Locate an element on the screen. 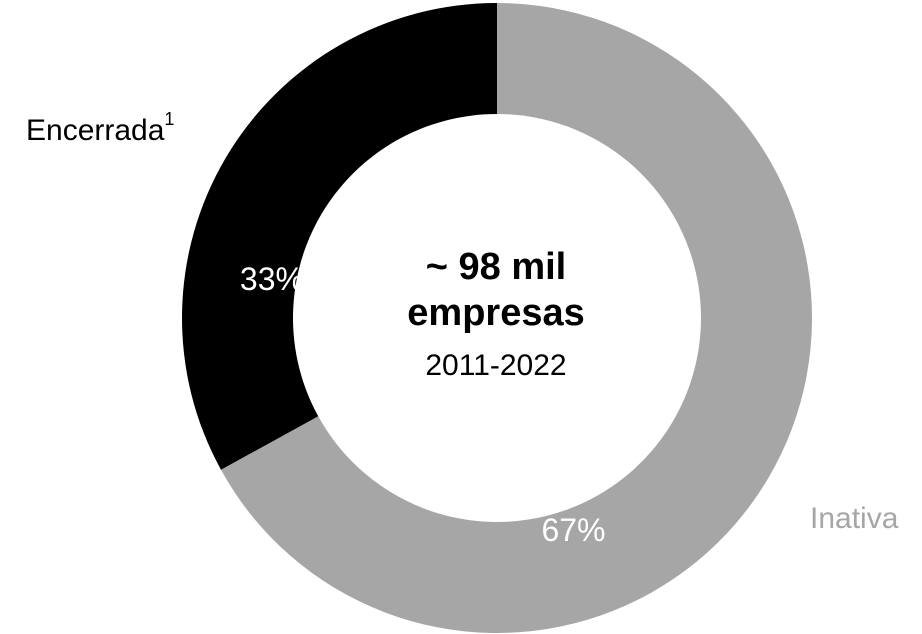 Image resolution: width=922 pixels, height=634 pixels. footnote-marker: 1 is located at coordinates (169, 119).